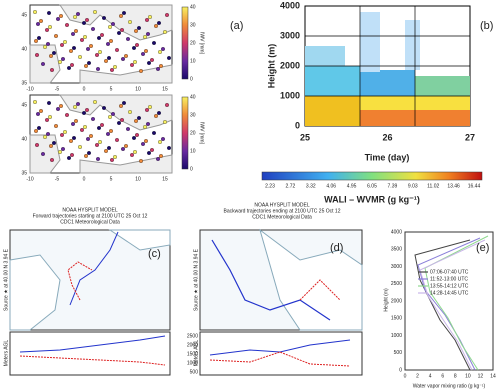 The height and width of the screenshot is (391, 500). I want to click on colorbar-tick-label: 0, so click(191, 169).